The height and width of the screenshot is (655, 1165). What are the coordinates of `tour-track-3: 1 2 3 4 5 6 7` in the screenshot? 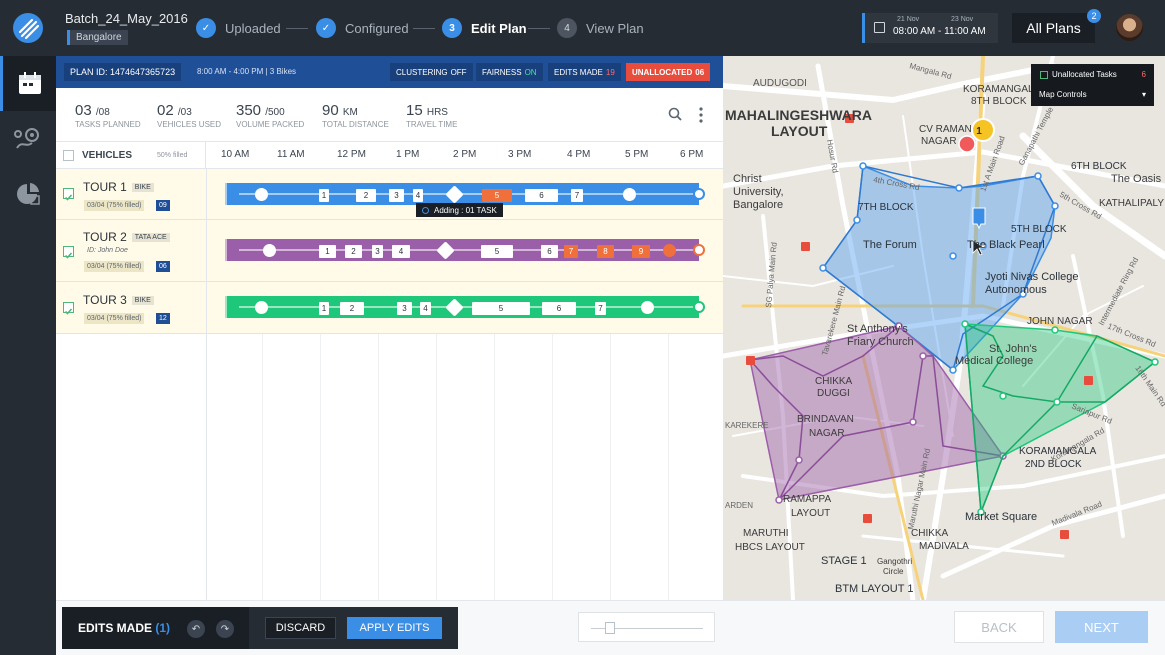 It's located at (465, 307).